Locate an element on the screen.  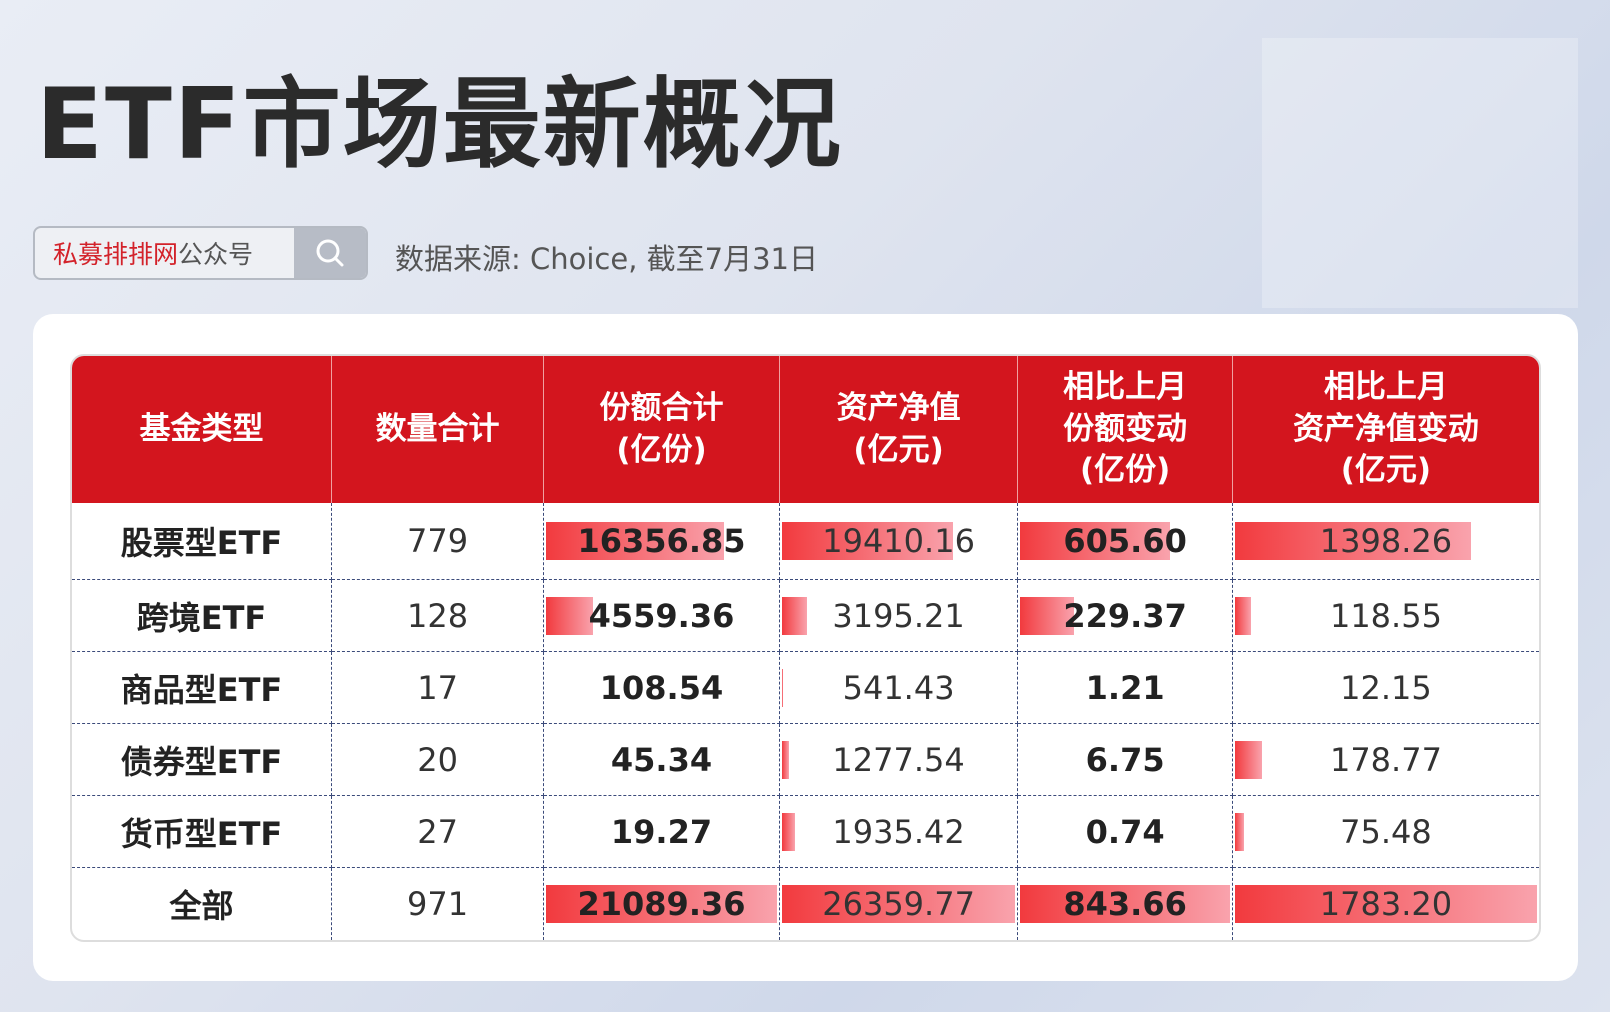
cell-value: 27 is located at coordinates (437, 831).